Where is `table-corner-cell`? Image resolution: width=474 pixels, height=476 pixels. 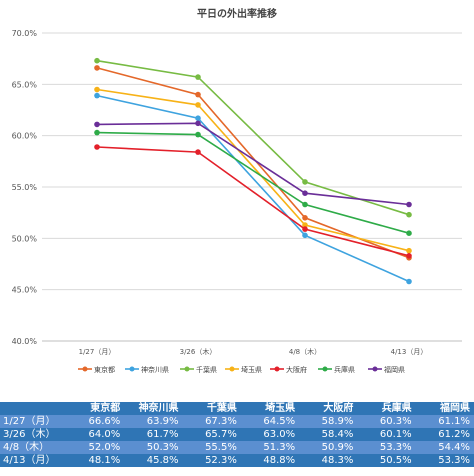
table-corner-cell is located at coordinates (33, 408).